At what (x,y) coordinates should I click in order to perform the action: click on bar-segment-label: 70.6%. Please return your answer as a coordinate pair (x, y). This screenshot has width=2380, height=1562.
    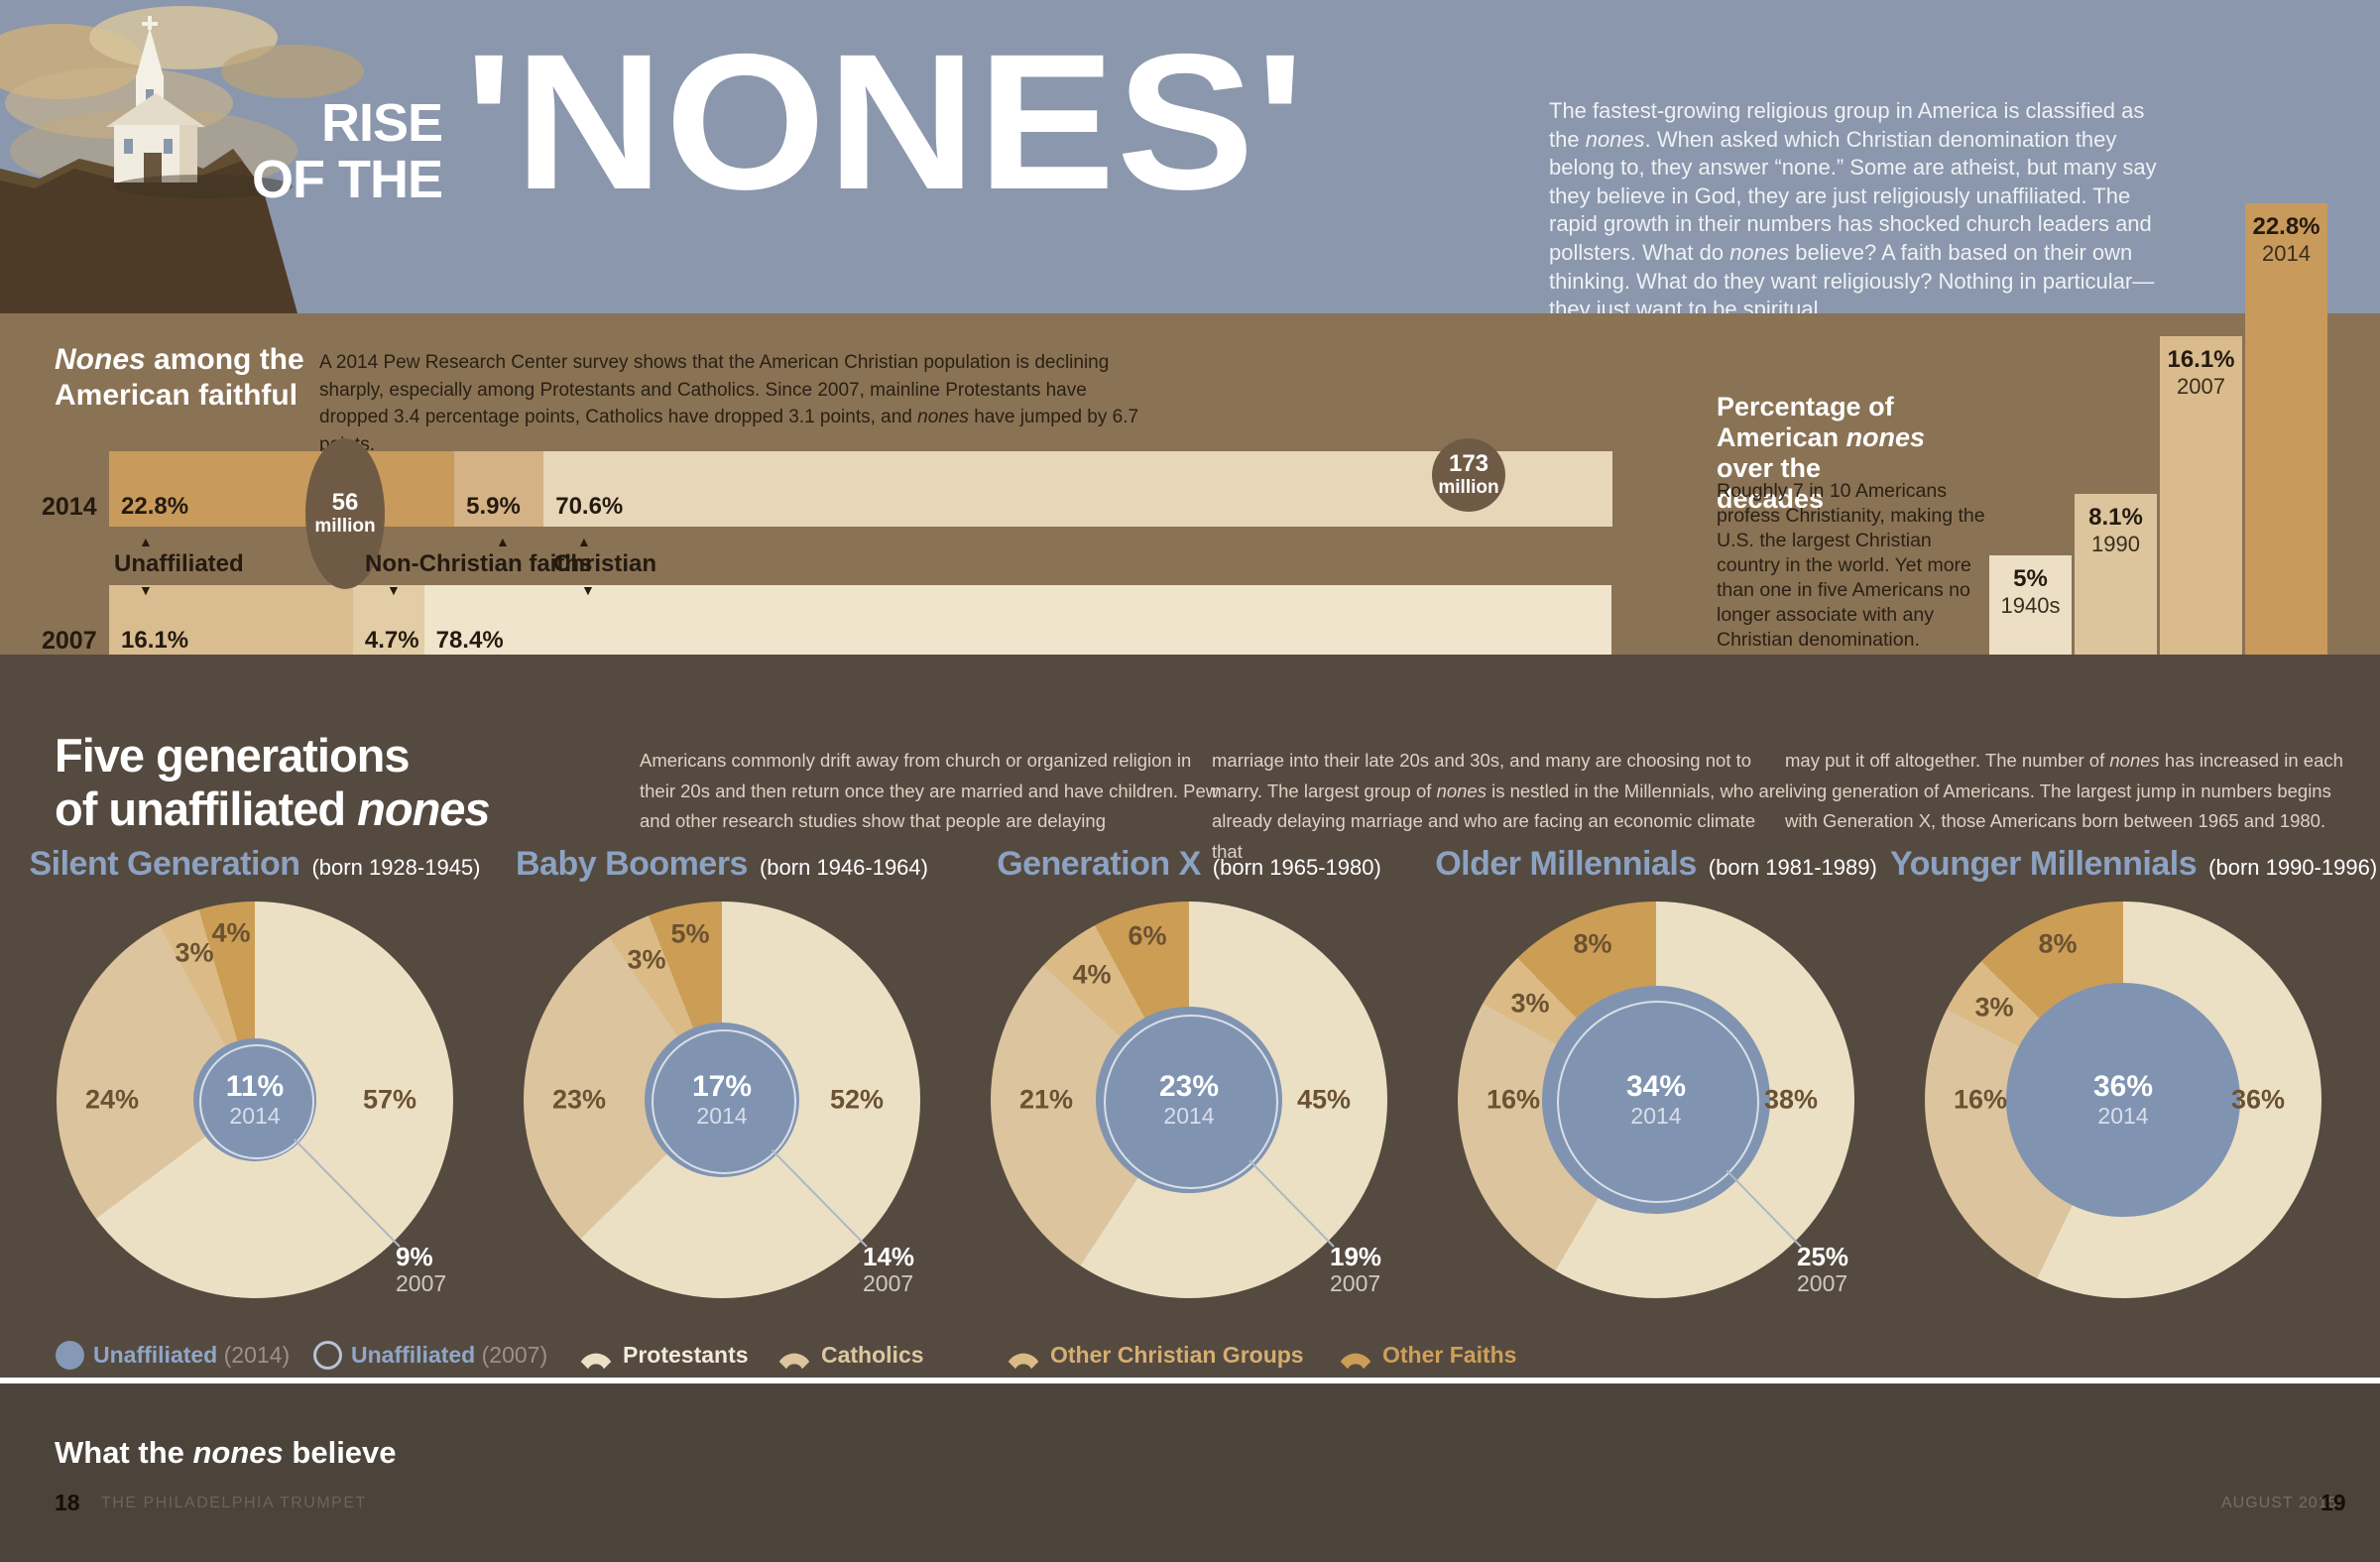
    Looking at the image, I should click on (589, 506).